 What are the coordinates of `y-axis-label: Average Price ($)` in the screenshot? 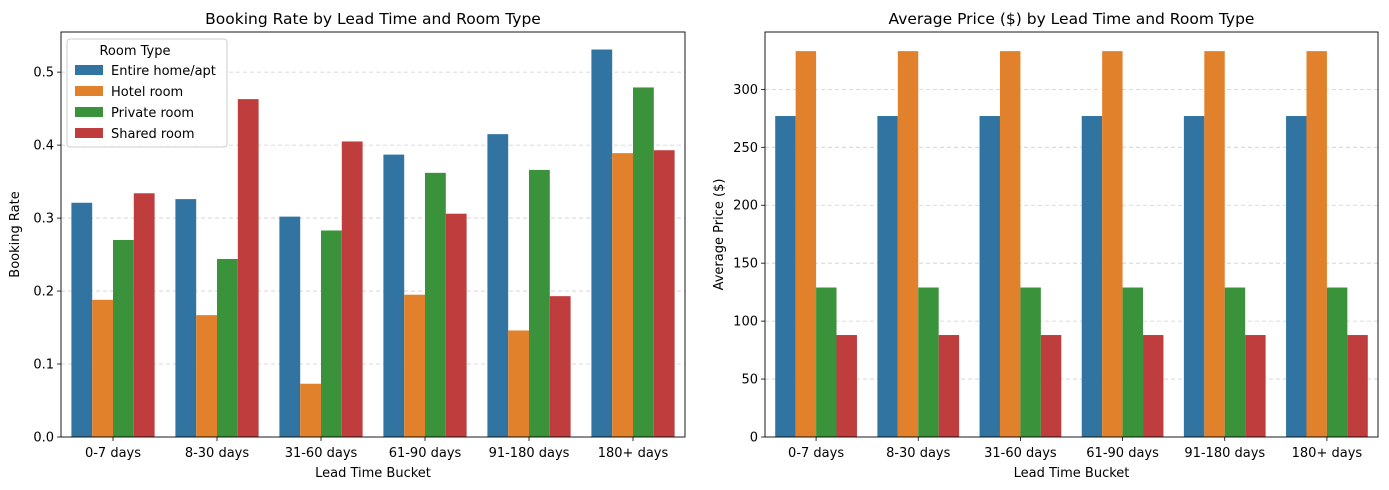 It's located at (719, 235).